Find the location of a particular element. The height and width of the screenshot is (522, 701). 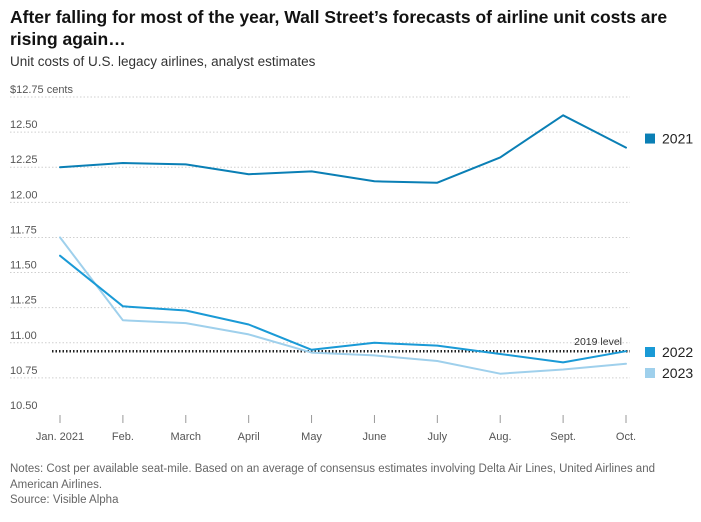

reference-line-group: 2019 level is located at coordinates (341, 344).